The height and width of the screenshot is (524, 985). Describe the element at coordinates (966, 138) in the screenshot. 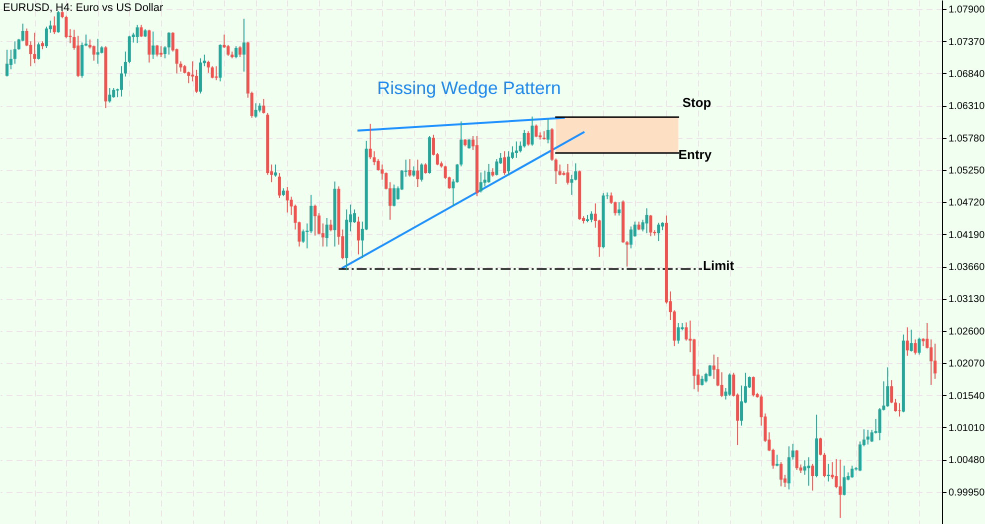

I see `y-tick-label: 1.05780` at that location.